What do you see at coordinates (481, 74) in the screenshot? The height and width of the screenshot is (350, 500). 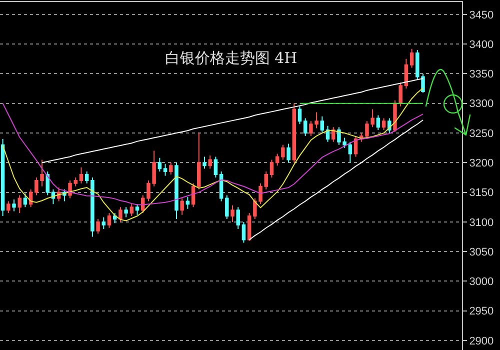 I see `y-tick-label: 3350` at bounding box center [481, 74].